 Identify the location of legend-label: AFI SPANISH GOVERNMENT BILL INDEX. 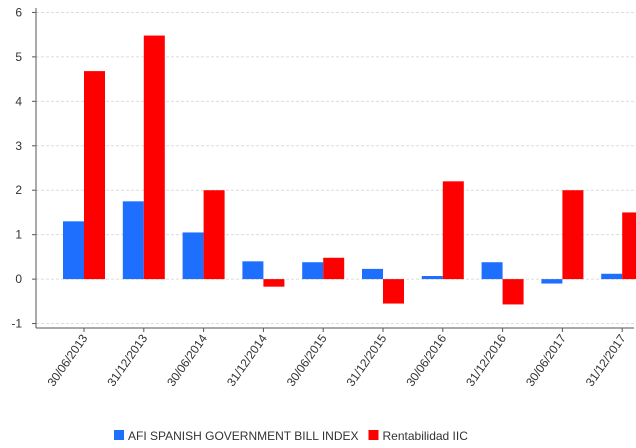
(243, 436).